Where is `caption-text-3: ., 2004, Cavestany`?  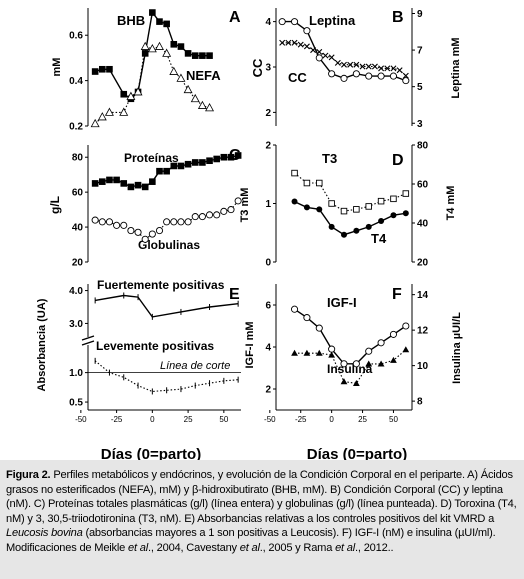 caption-text-3: ., 2004, Cavestany is located at coordinates (194, 547).